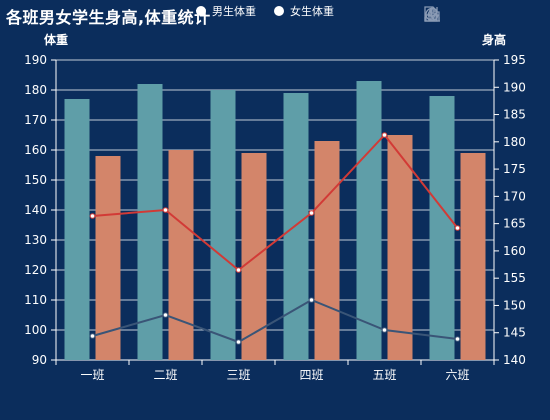 This screenshot has width=550, height=420. Describe the element at coordinates (35, 180) in the screenshot. I see `y-tick-label-left: 150` at that location.